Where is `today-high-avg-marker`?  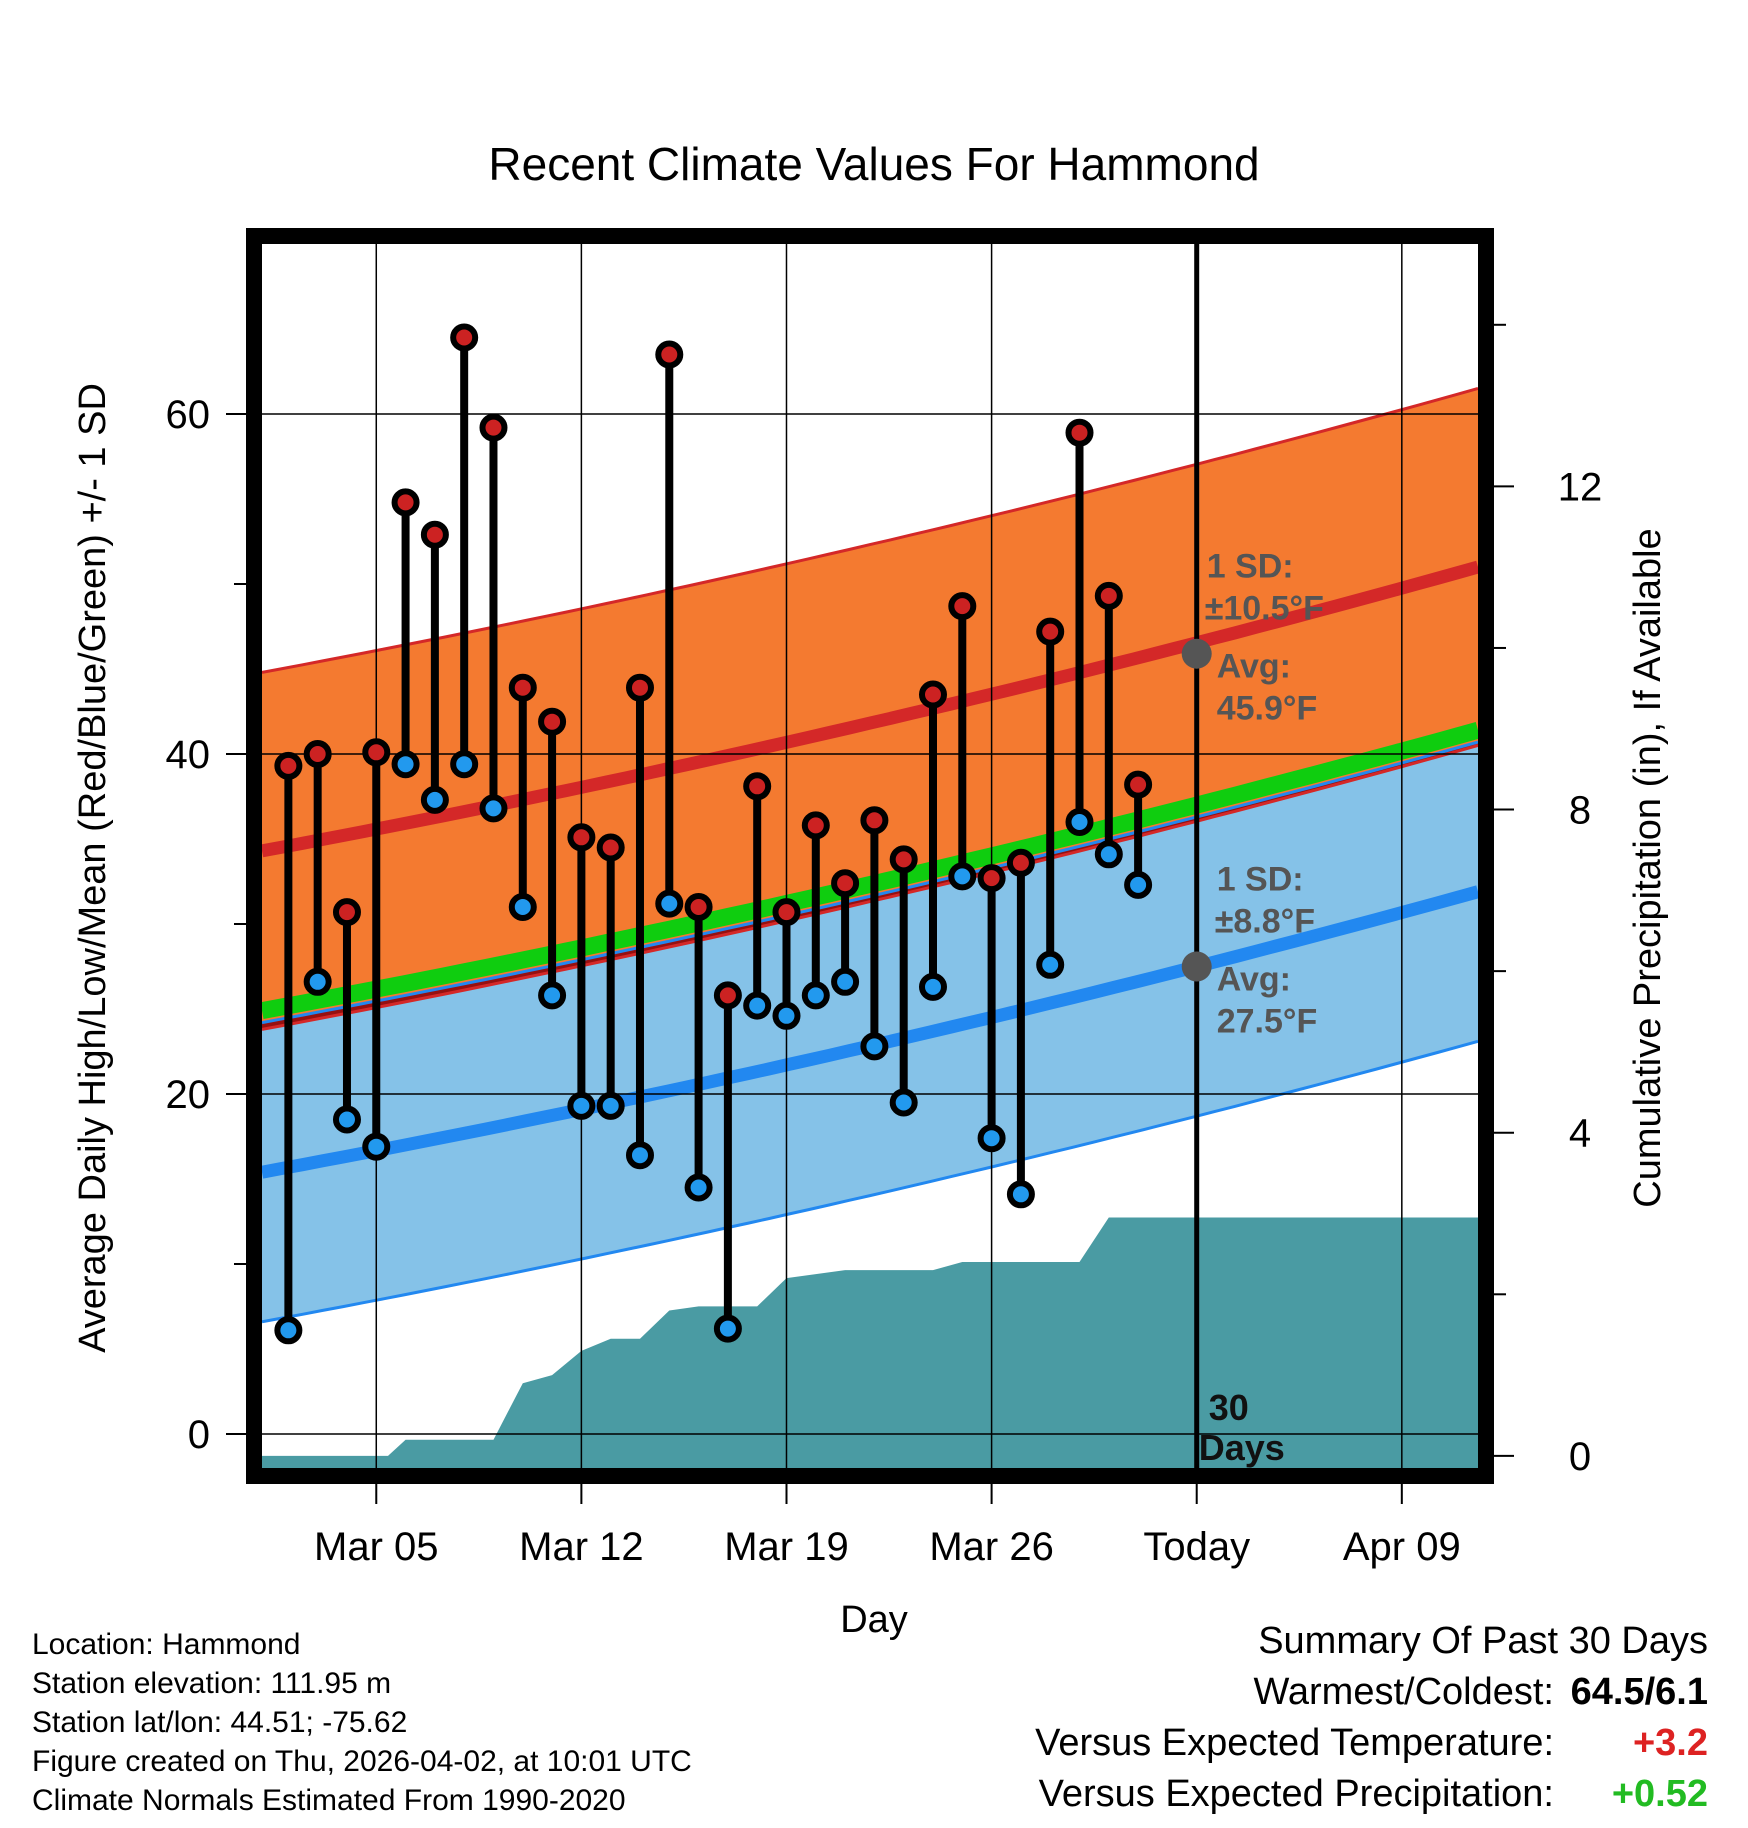 today-high-avg-marker is located at coordinates (1196, 653).